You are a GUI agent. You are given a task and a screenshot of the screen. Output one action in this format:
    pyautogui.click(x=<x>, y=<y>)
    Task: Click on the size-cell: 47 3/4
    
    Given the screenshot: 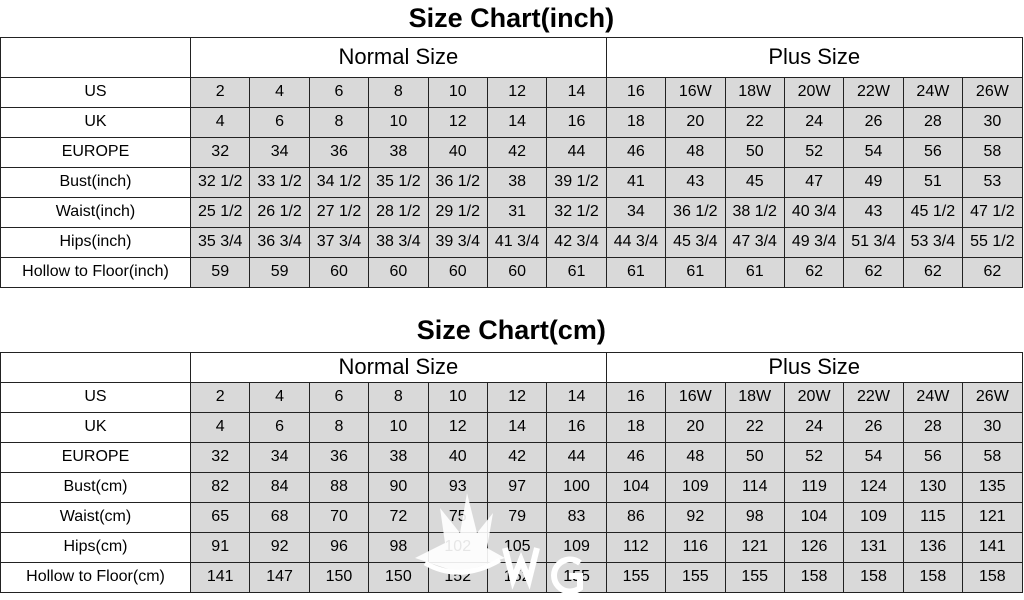 What is the action you would take?
    pyautogui.click(x=754, y=242)
    